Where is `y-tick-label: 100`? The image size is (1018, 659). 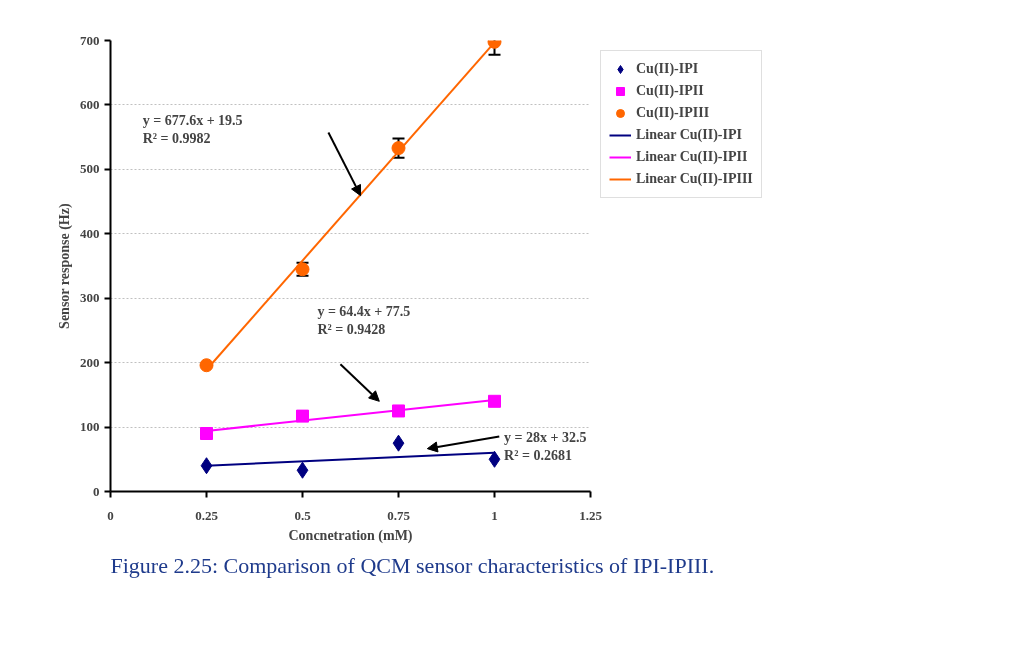 y-tick-label: 100 is located at coordinates (90, 427).